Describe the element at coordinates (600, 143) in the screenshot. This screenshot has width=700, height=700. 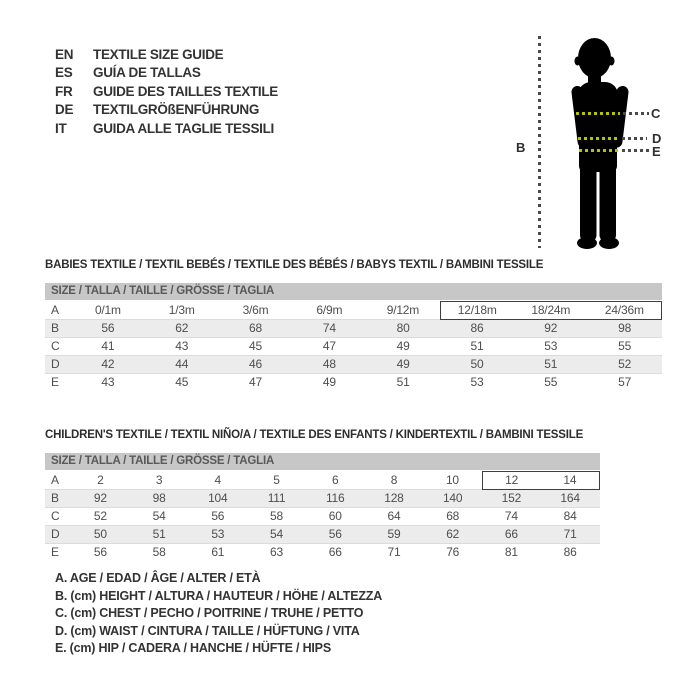
I see `child-silhouette` at that location.